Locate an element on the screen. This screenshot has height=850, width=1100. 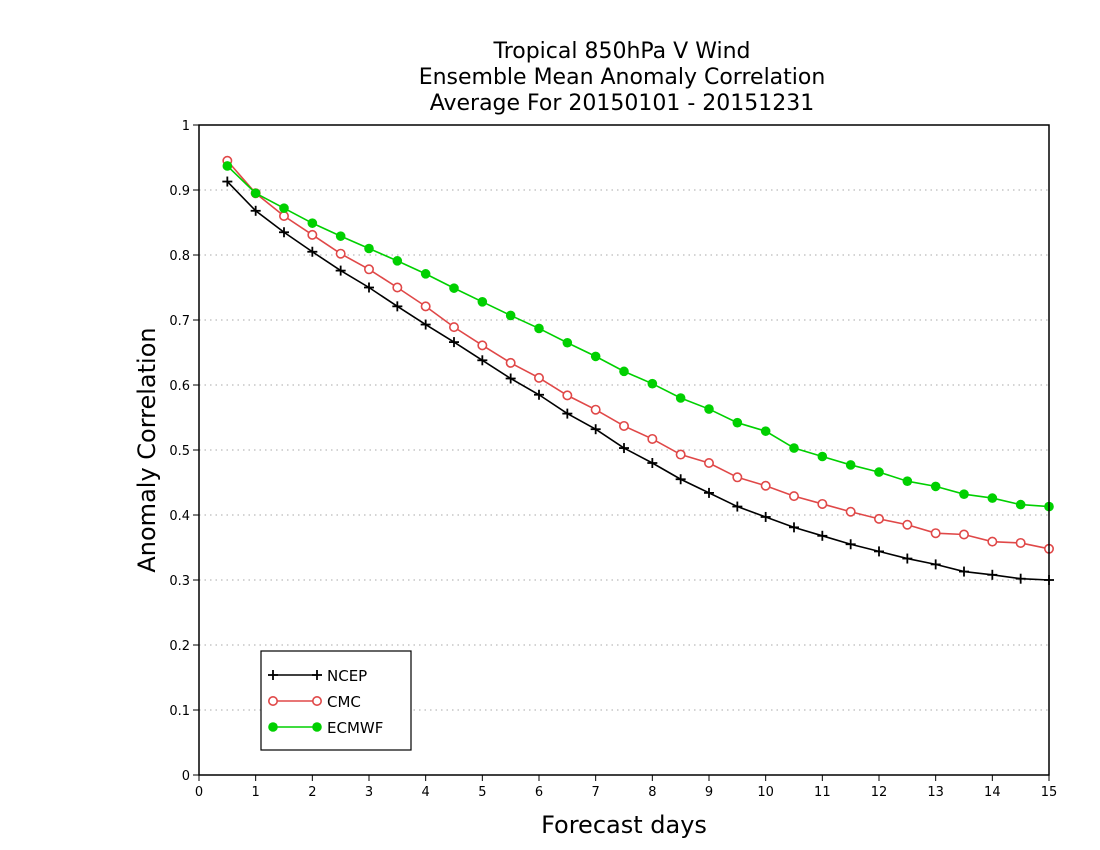
legend-label-ncep: NCEP is located at coordinates (347, 676).